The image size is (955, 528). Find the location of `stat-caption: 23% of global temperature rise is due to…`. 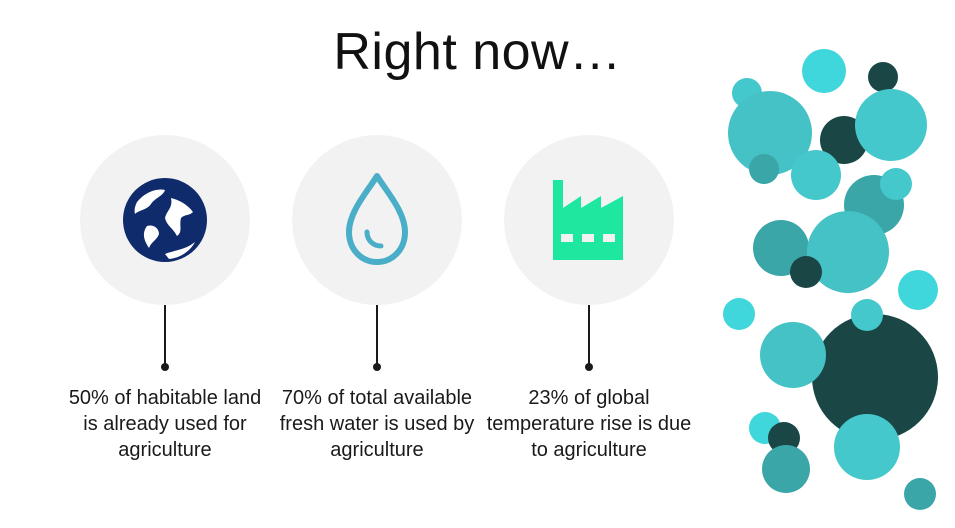

stat-caption: 23% of global temperature rise is due to… is located at coordinates (589, 424).